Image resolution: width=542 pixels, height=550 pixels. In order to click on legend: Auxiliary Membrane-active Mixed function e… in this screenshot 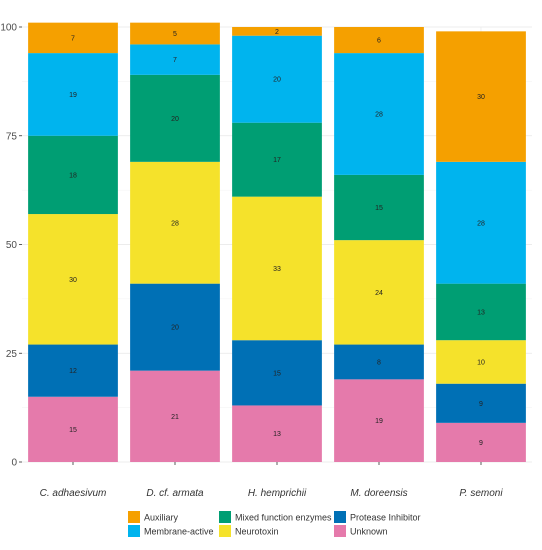, I will do `click(274, 524)`.